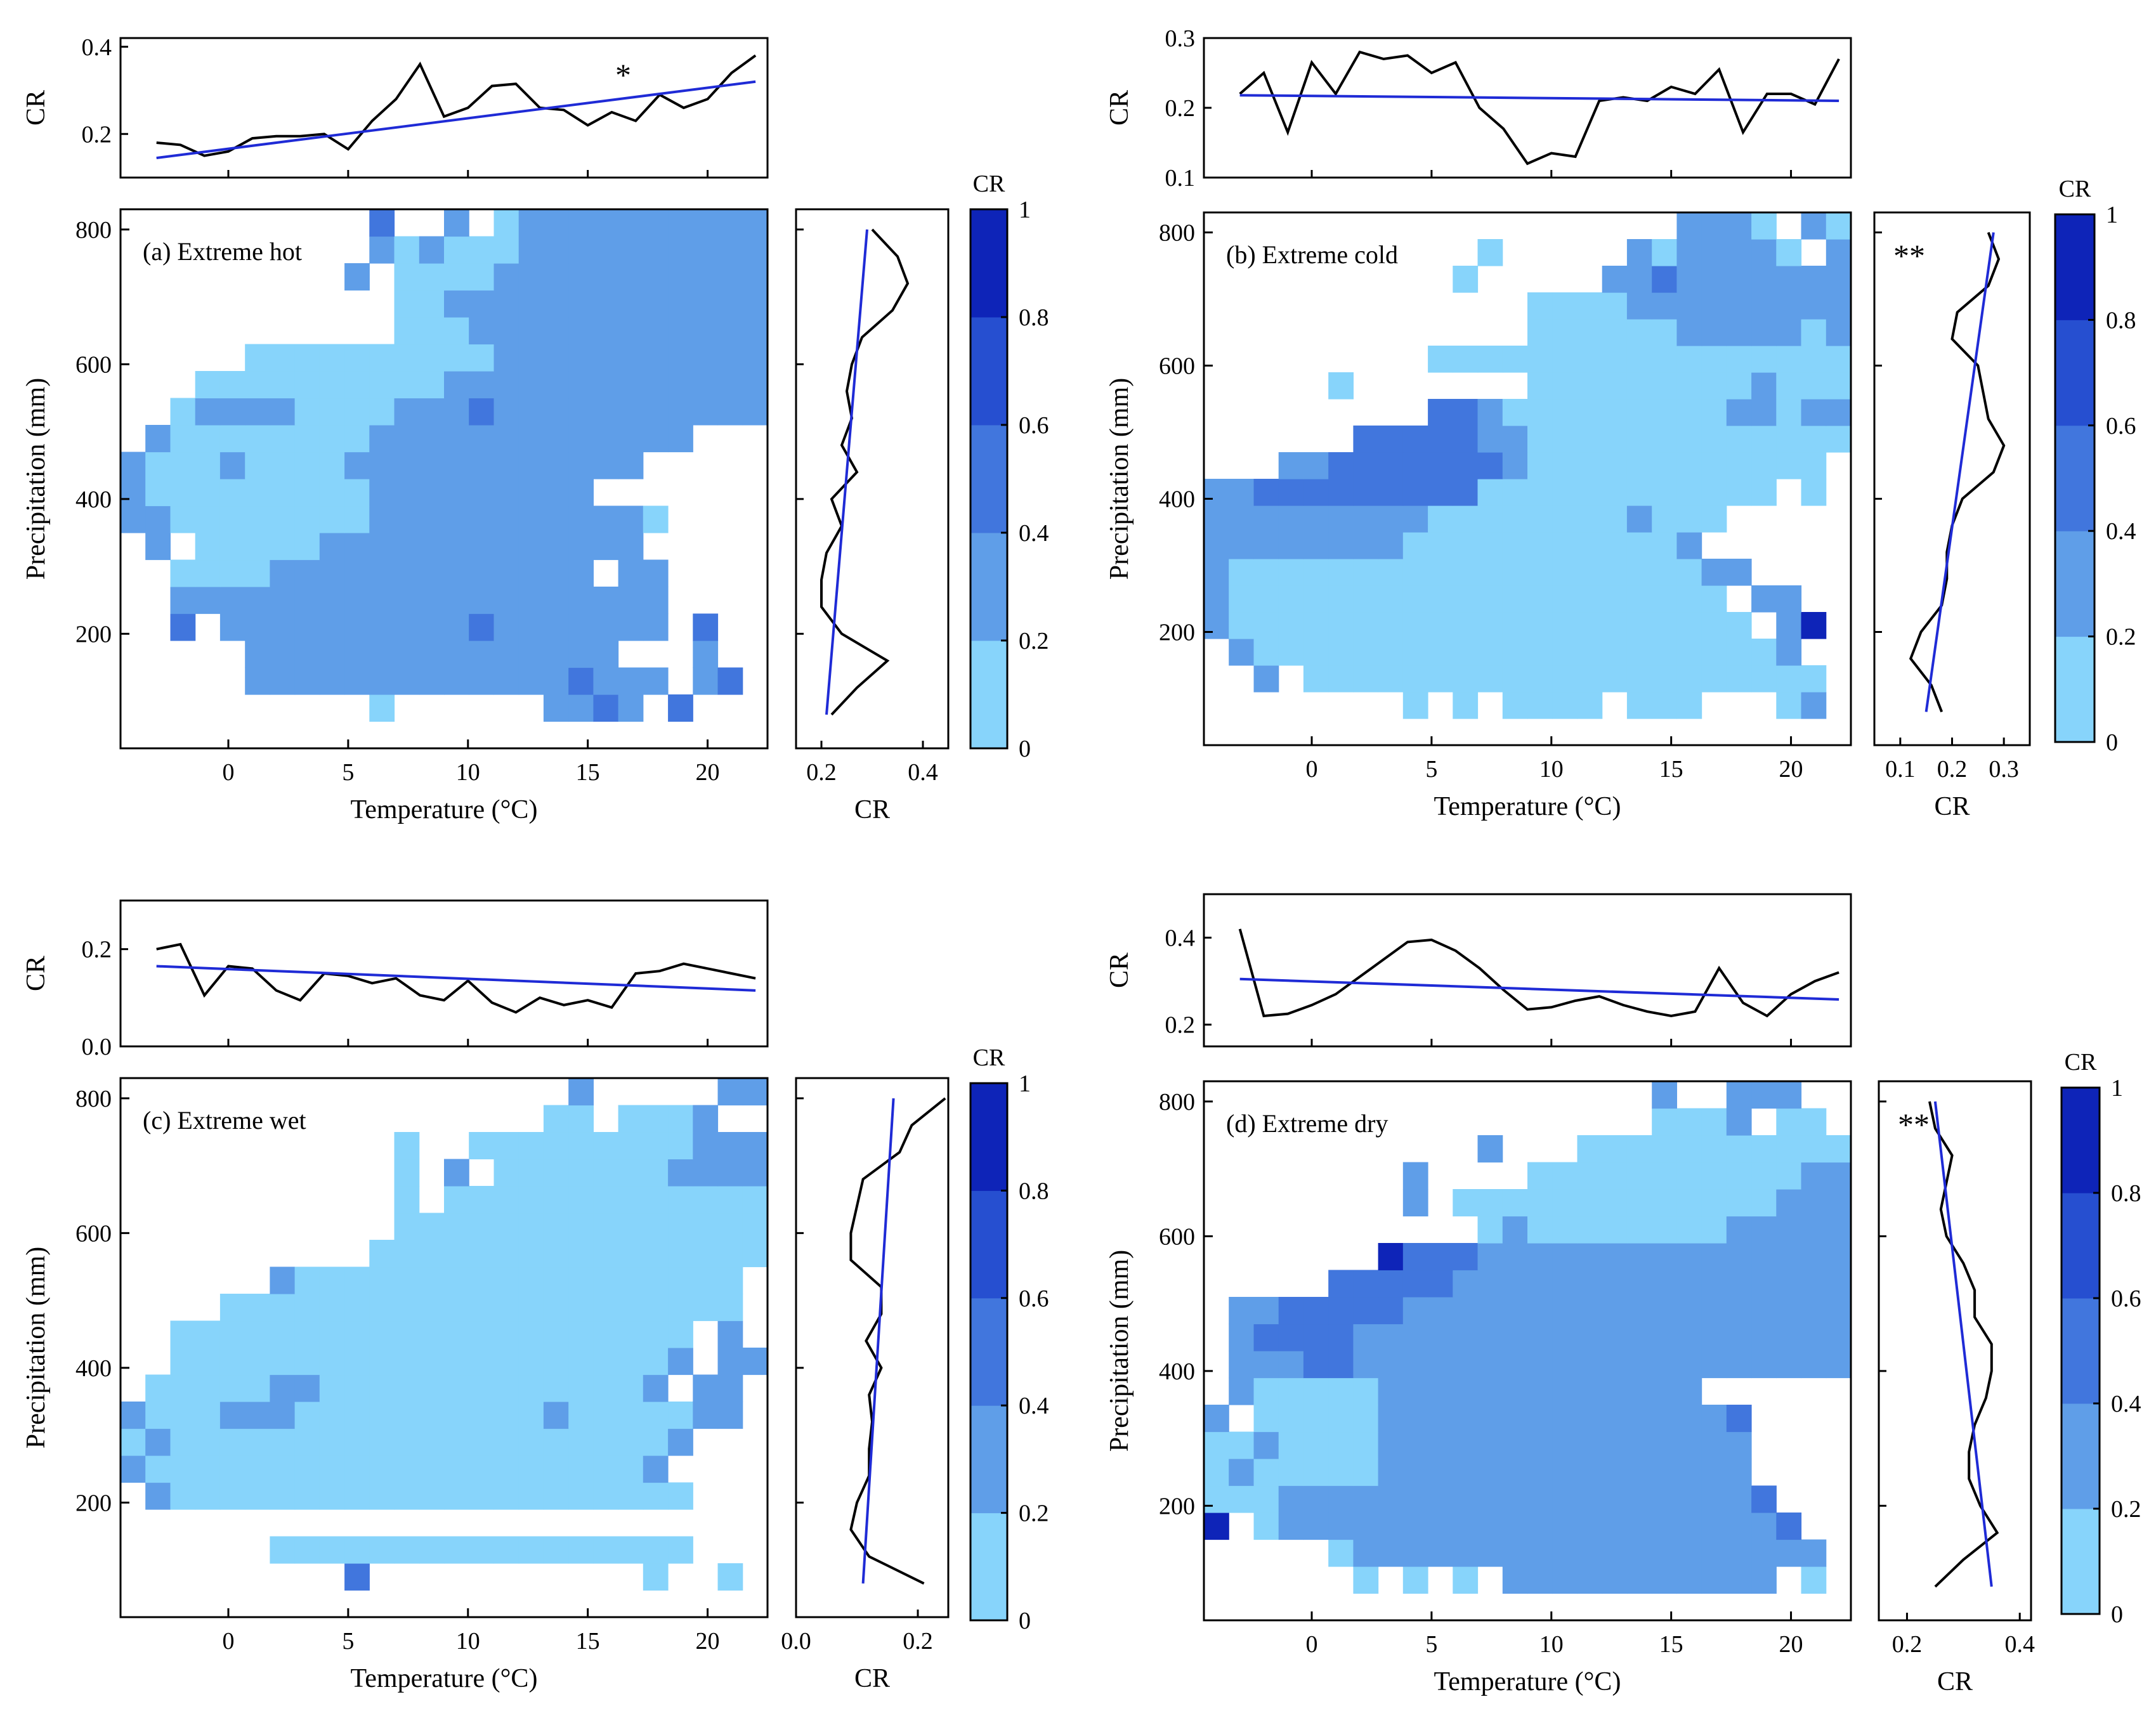  What do you see at coordinates (1307, 1123) in the screenshot?
I see `panel-title: (d) Extreme dry` at bounding box center [1307, 1123].